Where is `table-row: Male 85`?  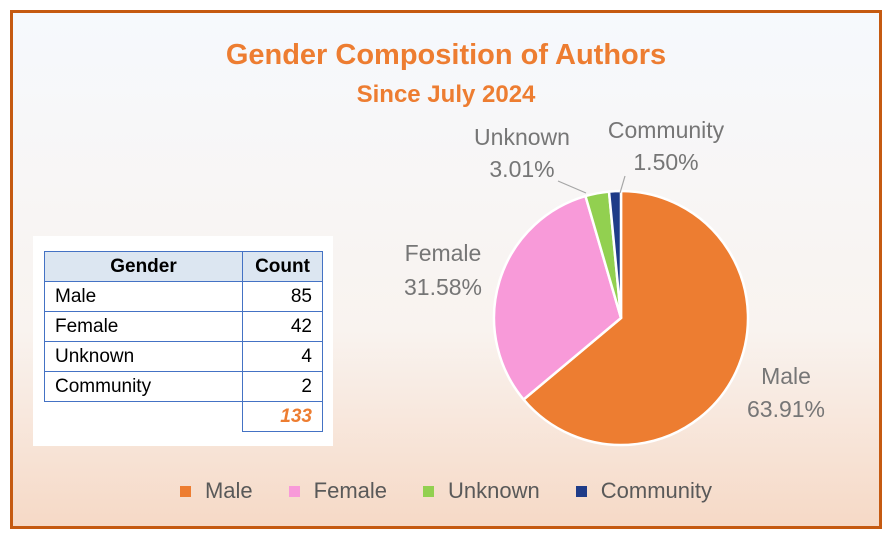
table-row: Male 85 is located at coordinates (183, 296).